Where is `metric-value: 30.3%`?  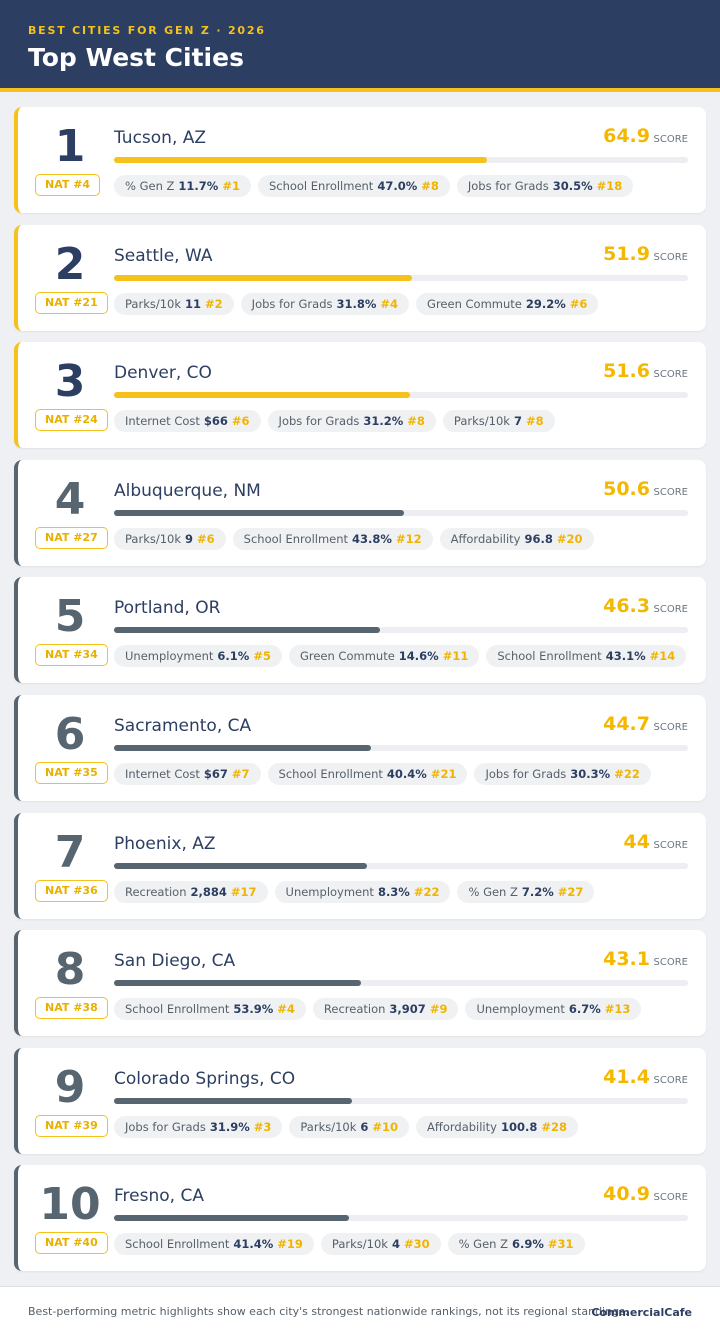 metric-value: 30.3% is located at coordinates (590, 774).